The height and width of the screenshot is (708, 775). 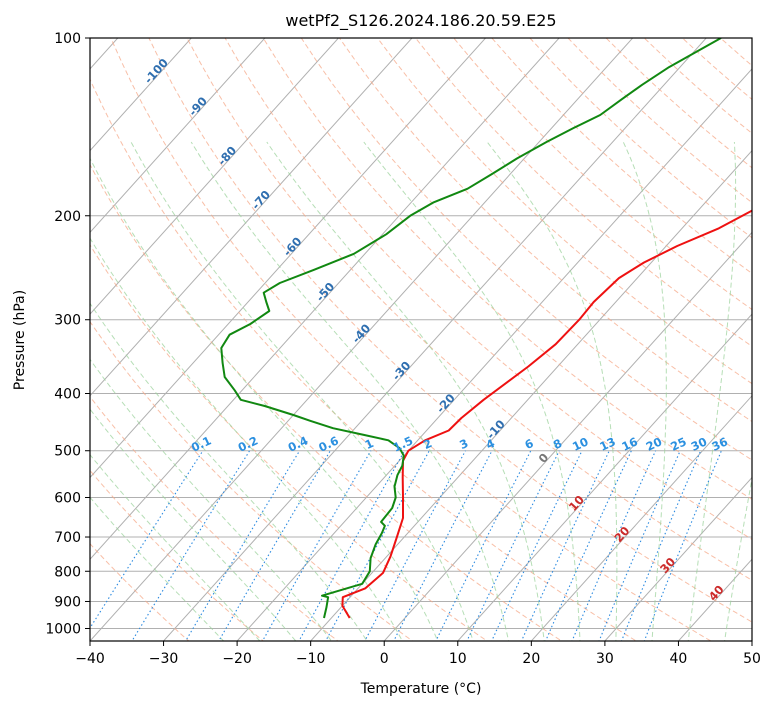 What do you see at coordinates (67, 498) in the screenshot?
I see `y-tick-label: 600` at bounding box center [67, 498].